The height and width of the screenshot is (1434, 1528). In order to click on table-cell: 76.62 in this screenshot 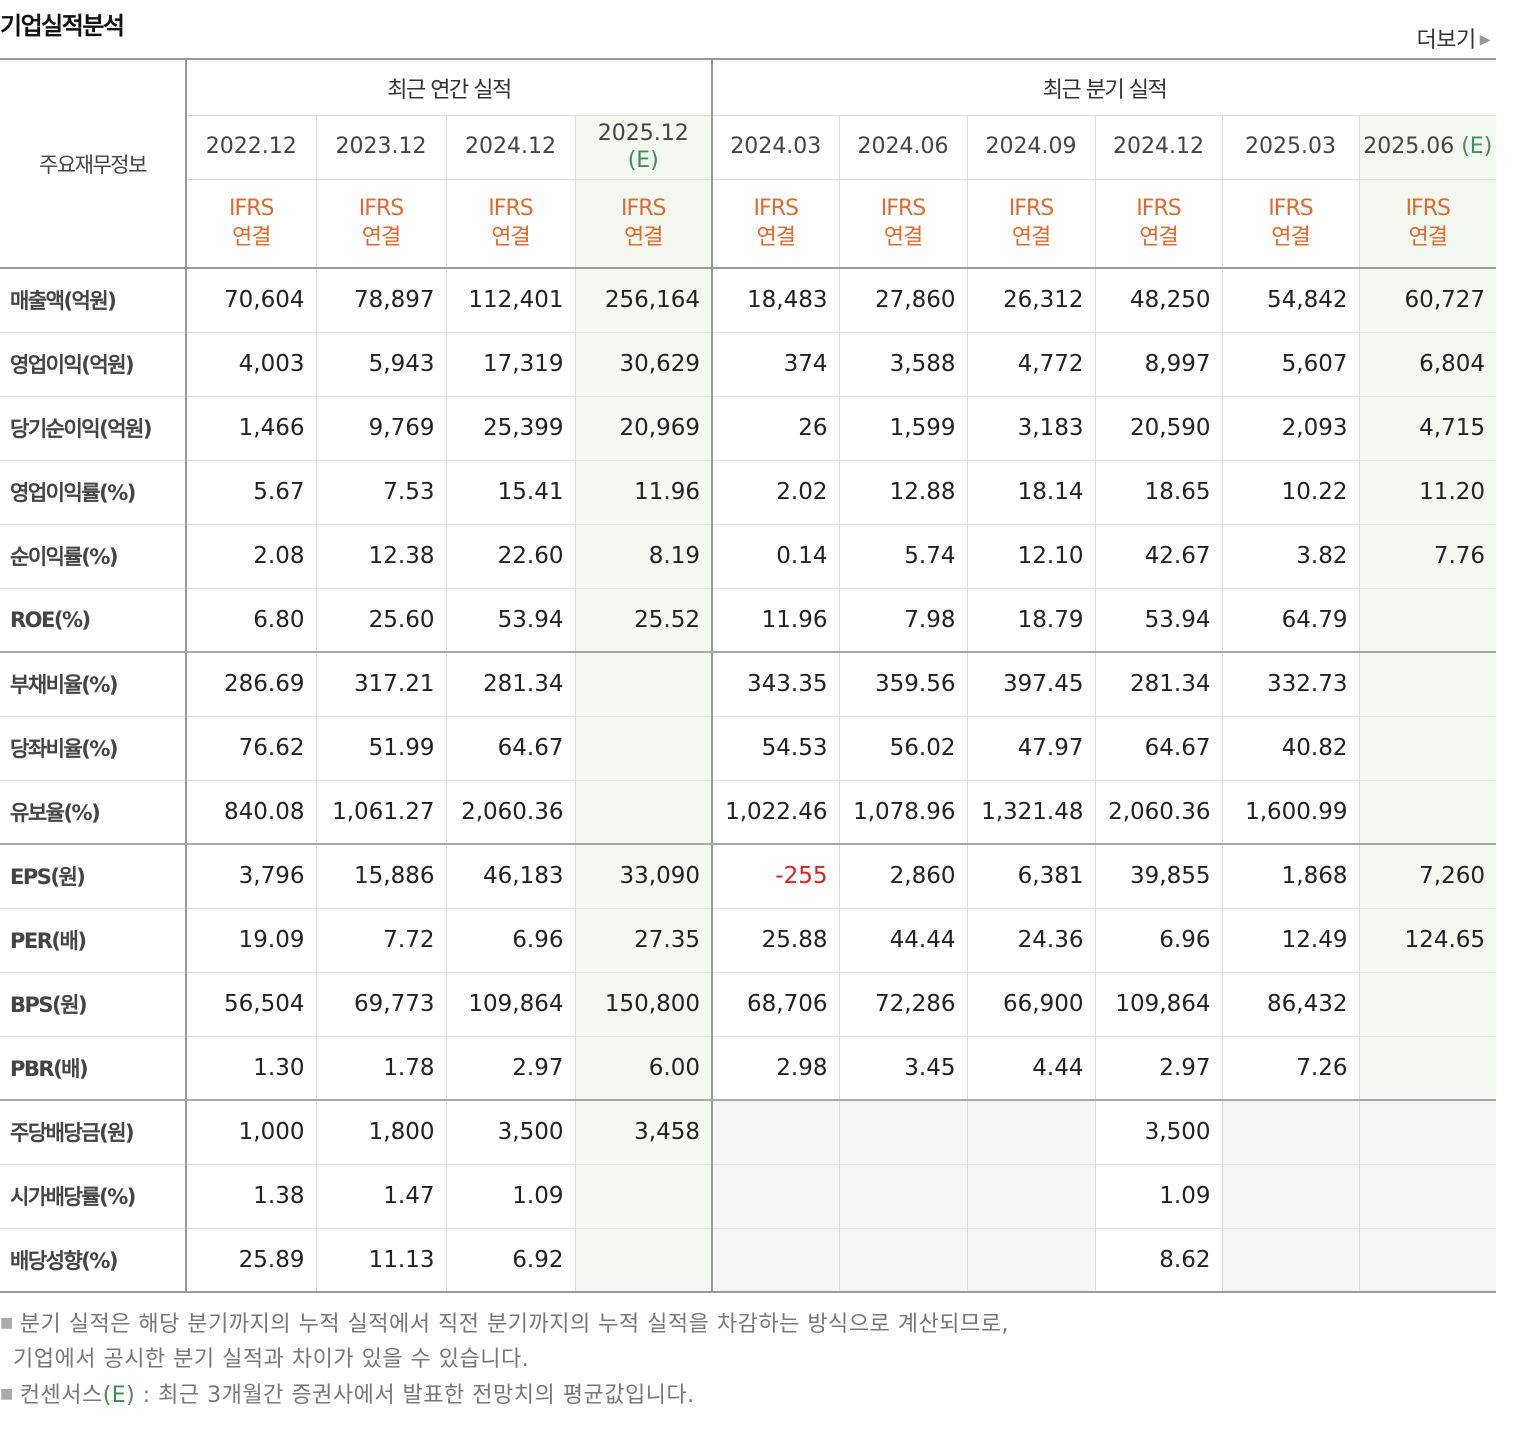, I will do `click(250, 748)`.